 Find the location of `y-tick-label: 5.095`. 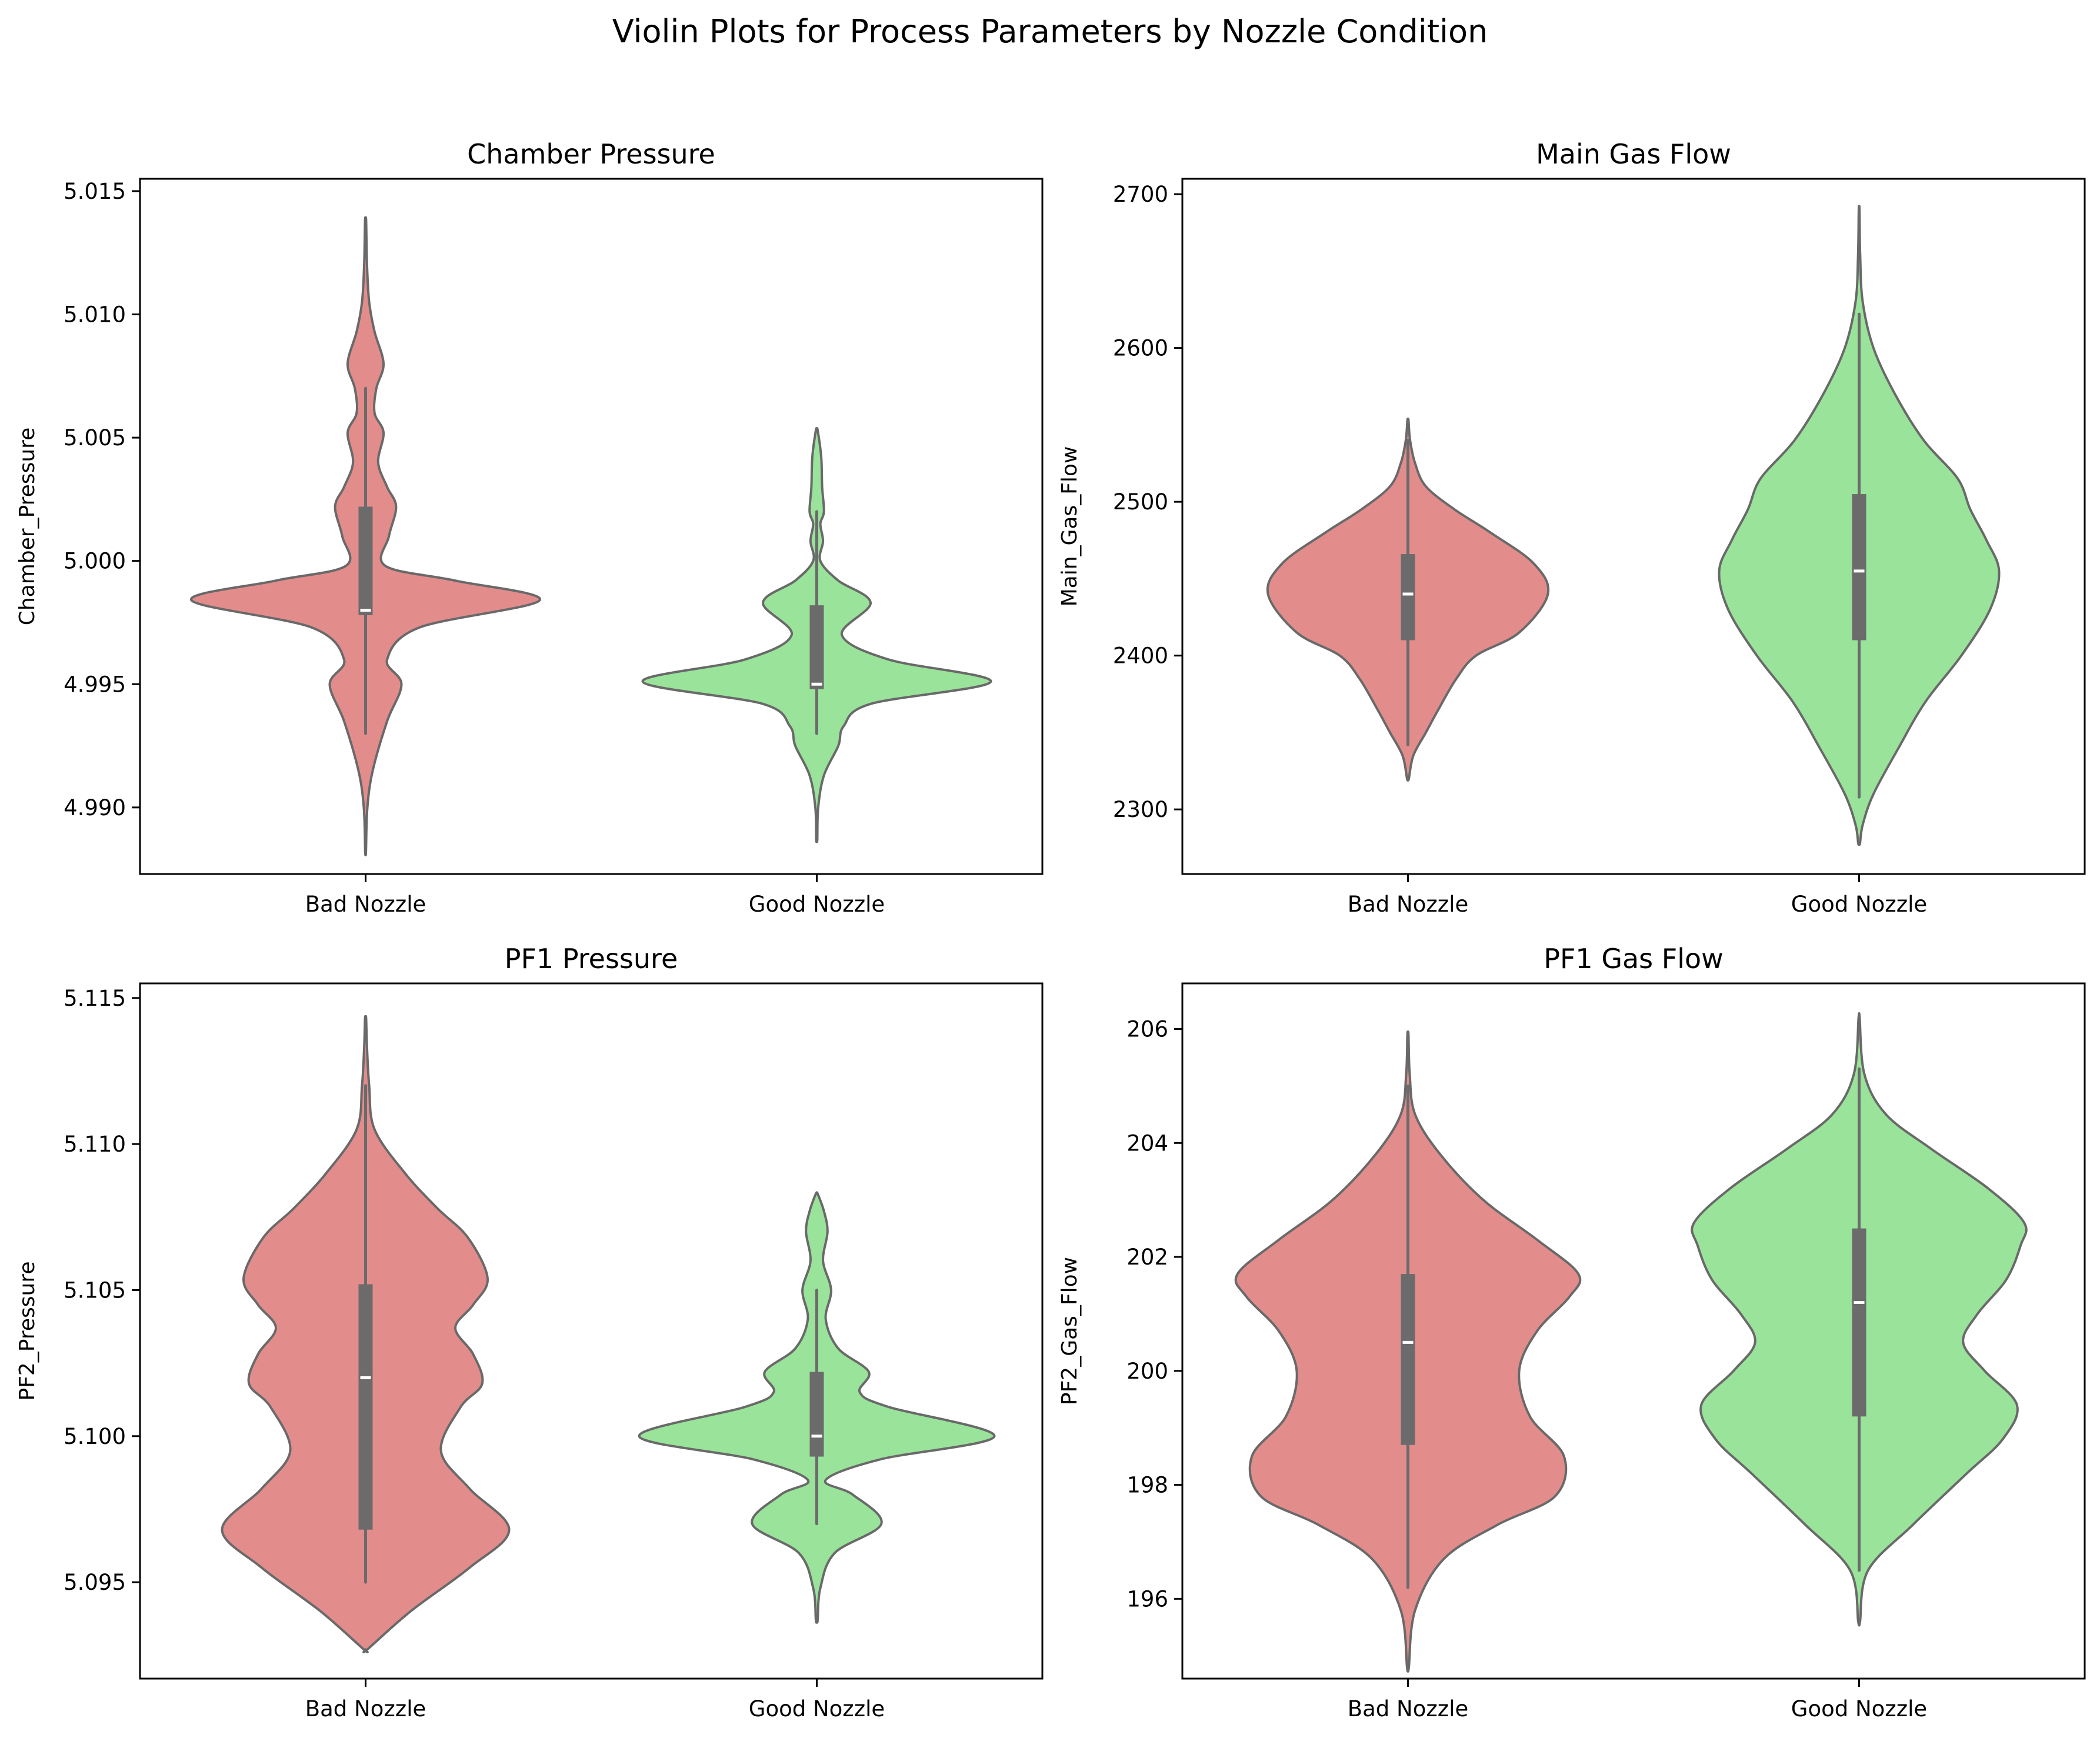

y-tick-label: 5.095 is located at coordinates (95, 1582).